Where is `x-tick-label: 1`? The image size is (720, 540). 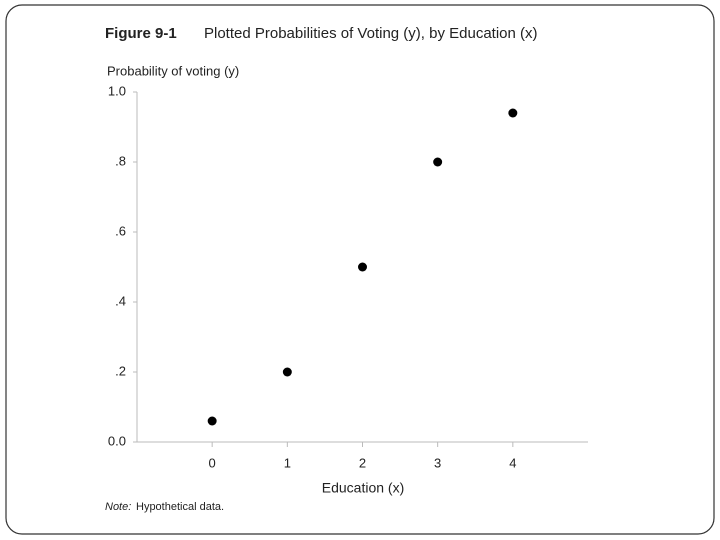
x-tick-label: 1 is located at coordinates (287, 462).